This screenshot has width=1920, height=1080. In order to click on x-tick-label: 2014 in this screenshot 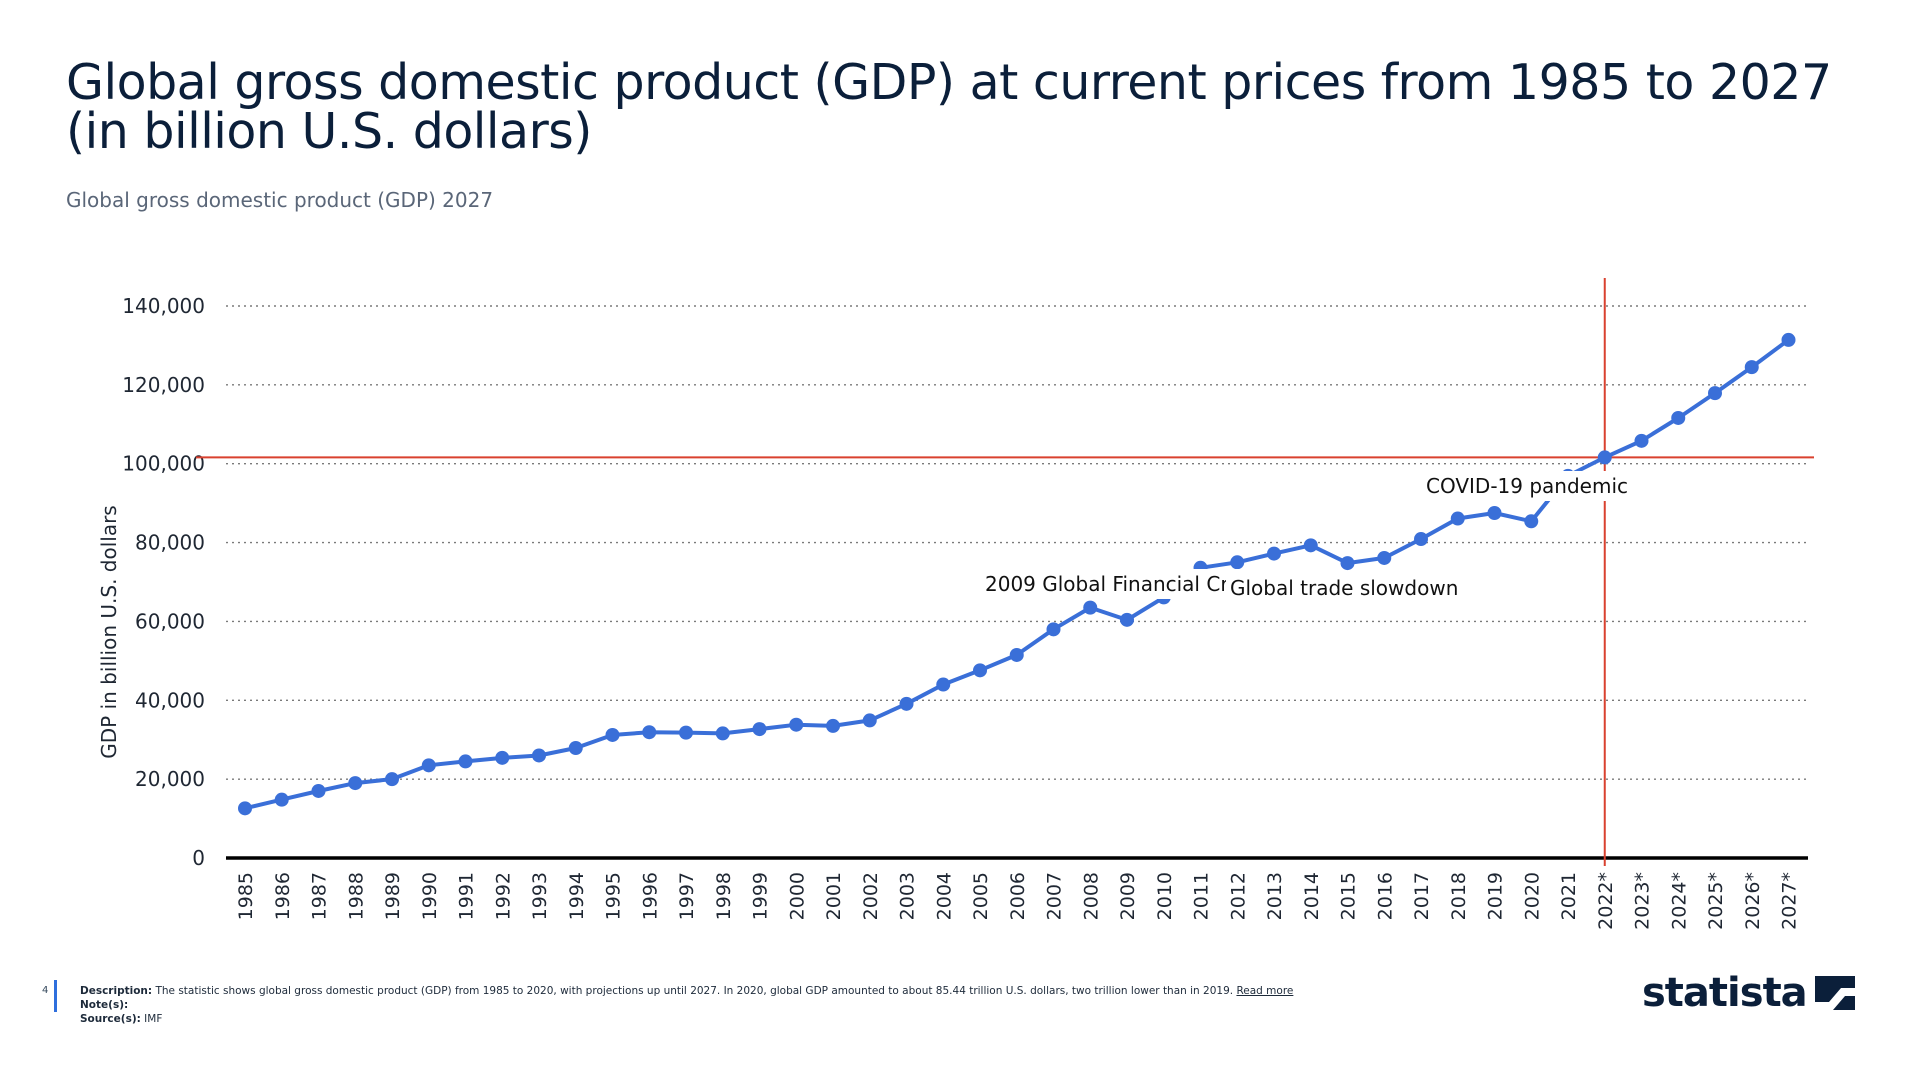, I will do `click(1312, 896)`.